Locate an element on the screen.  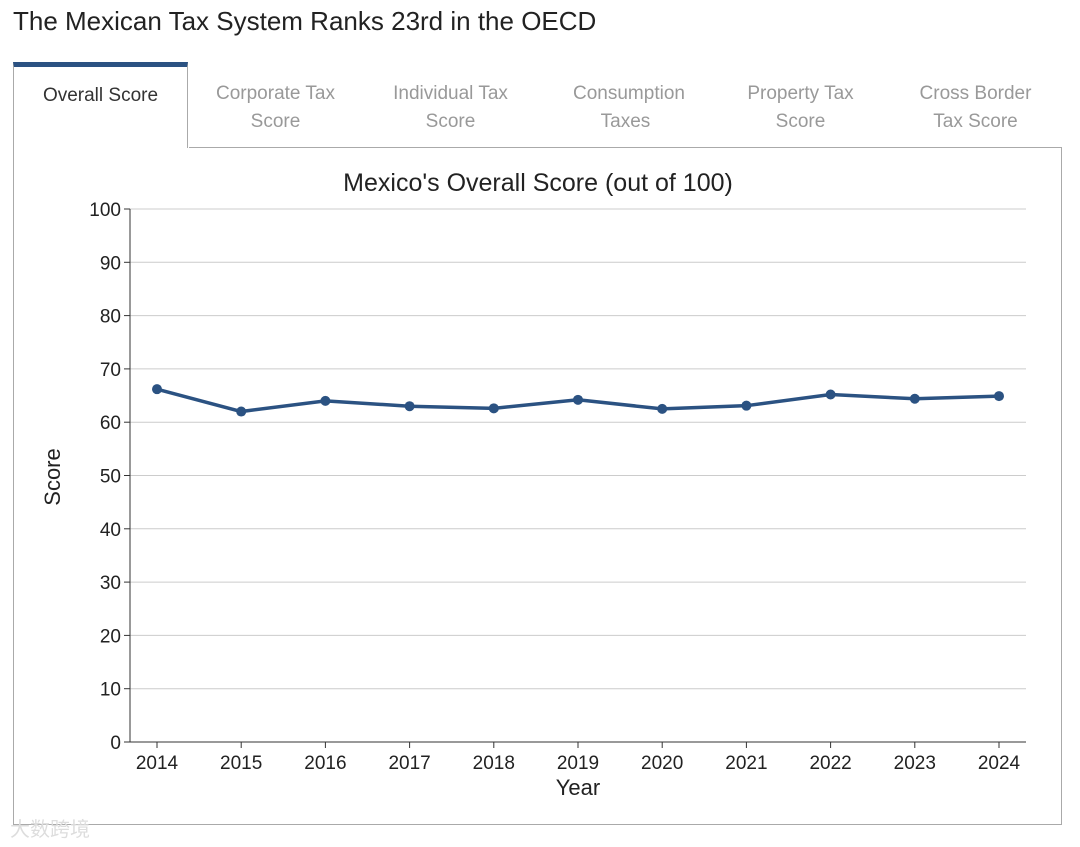
y-tick-label: 50 is located at coordinates (110, 477).